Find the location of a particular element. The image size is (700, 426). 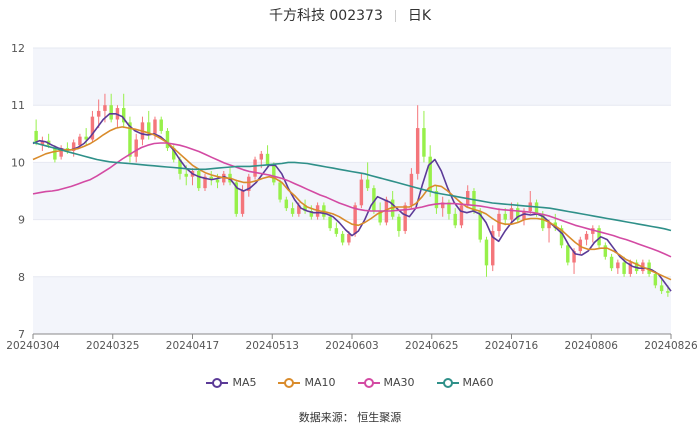

y-tick-label: 12 is located at coordinates (18, 48).